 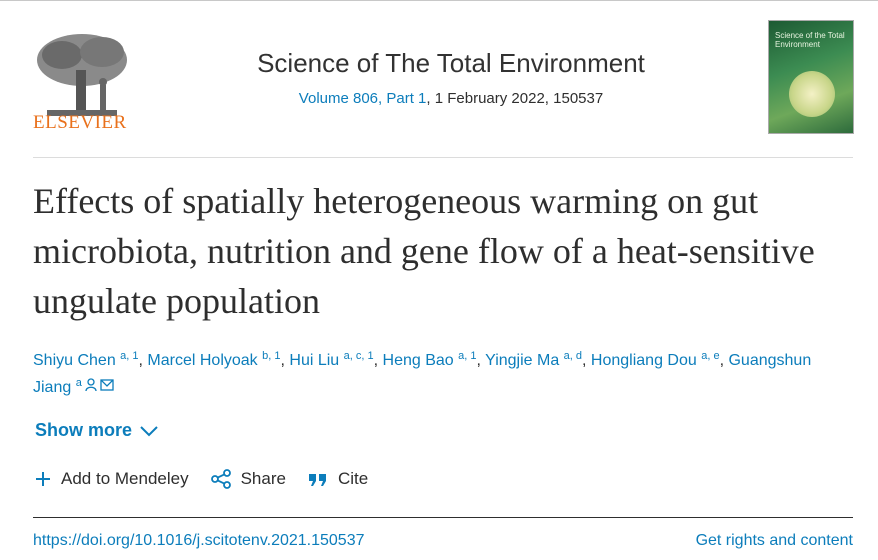 I want to click on publisher-name: ELSEVIER, so click(x=80, y=122).